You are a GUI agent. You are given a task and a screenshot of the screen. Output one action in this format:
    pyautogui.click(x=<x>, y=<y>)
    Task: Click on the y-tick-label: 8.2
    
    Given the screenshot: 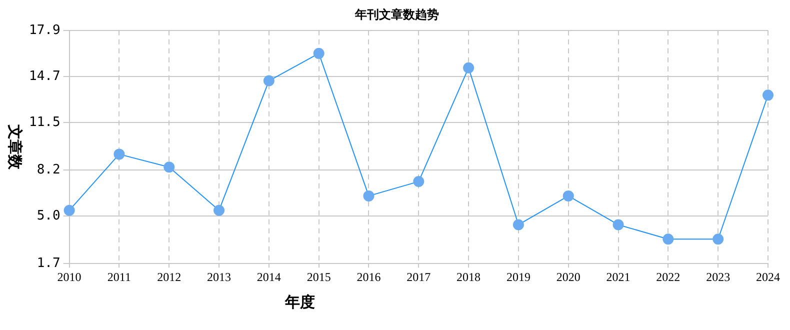 What is the action you would take?
    pyautogui.click(x=48, y=170)
    